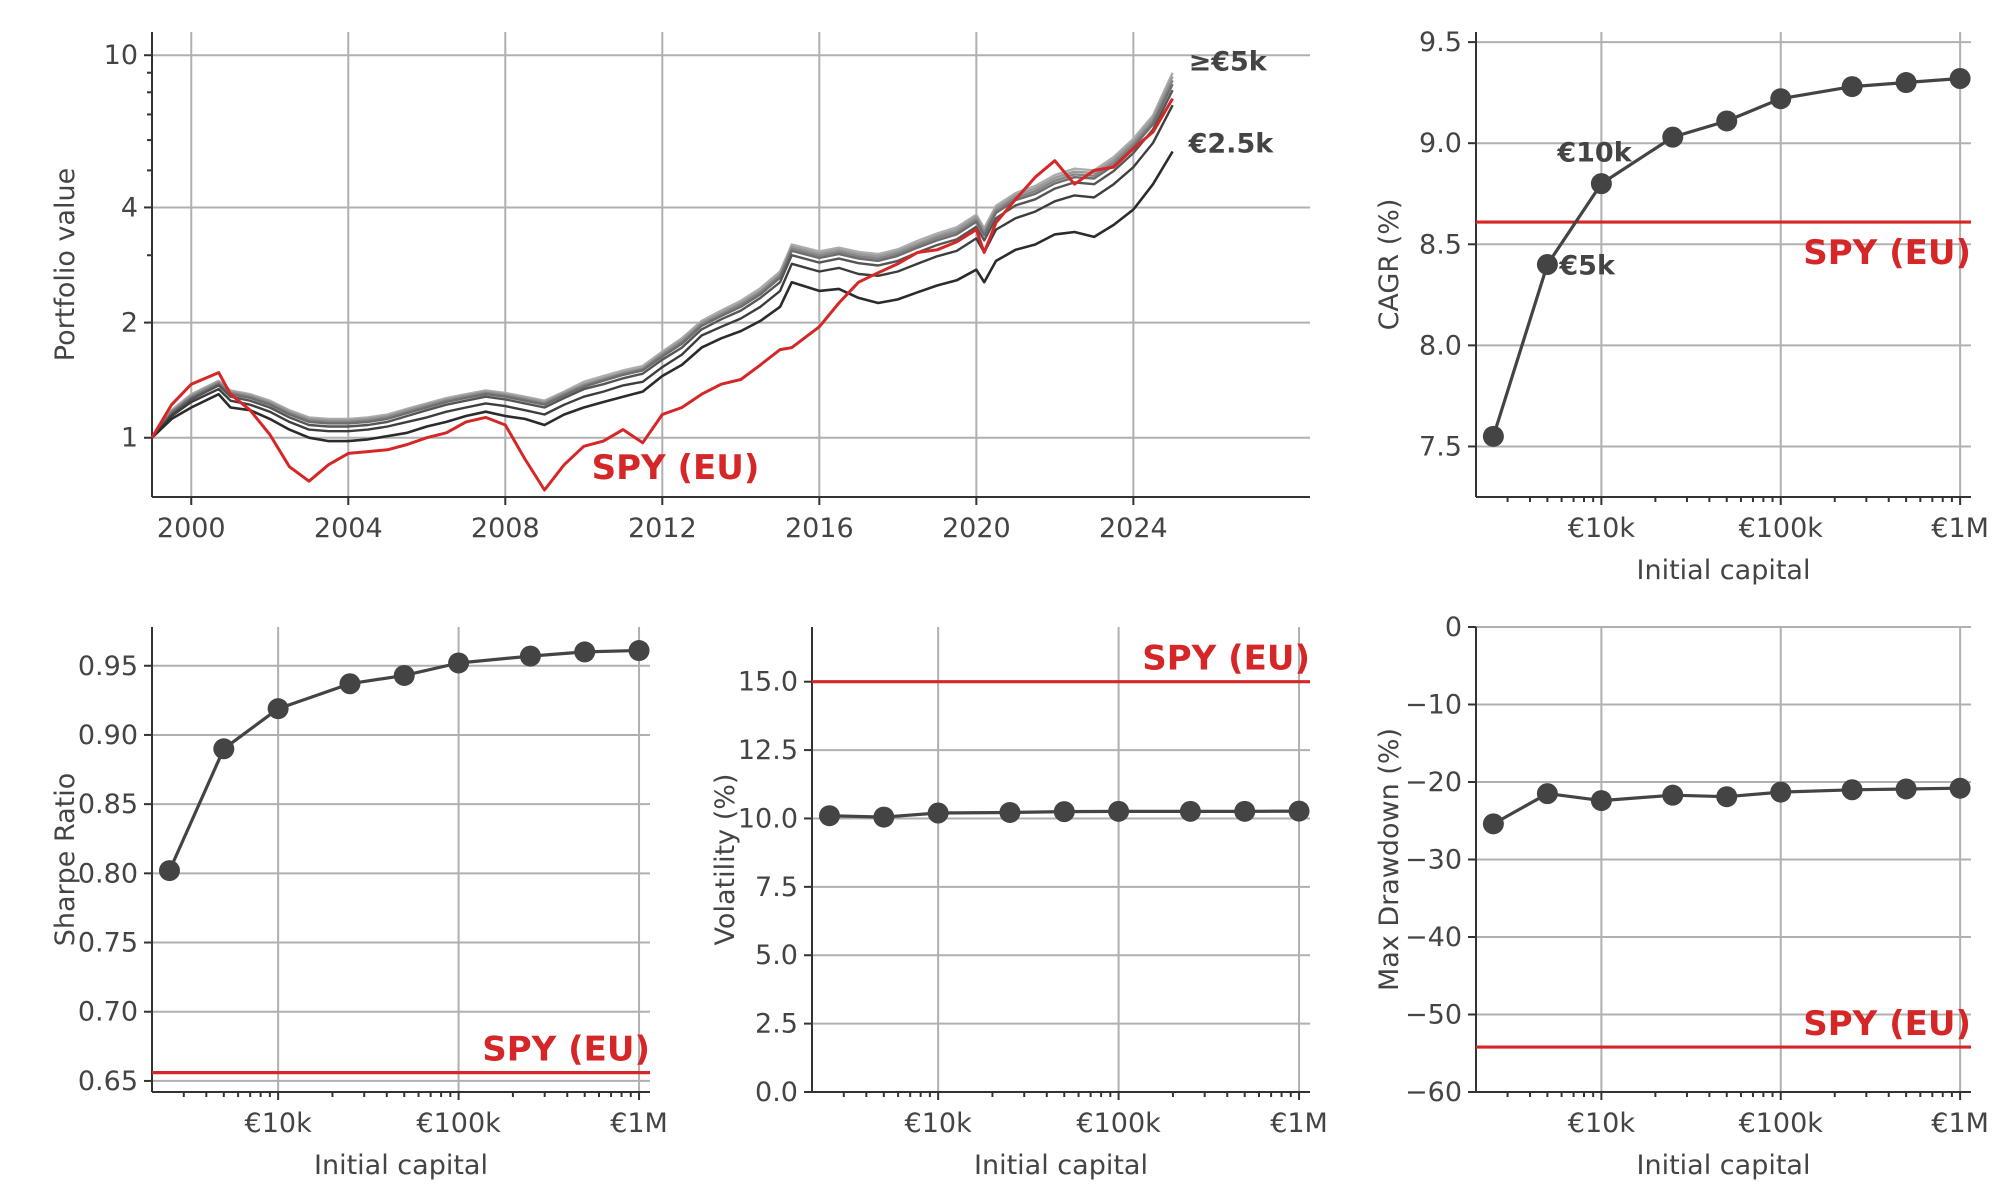 Image resolution: width=2000 pixels, height=1200 pixels. Describe the element at coordinates (191, 528) in the screenshot. I see `portfolio-x-tick-label: 2000` at that location.